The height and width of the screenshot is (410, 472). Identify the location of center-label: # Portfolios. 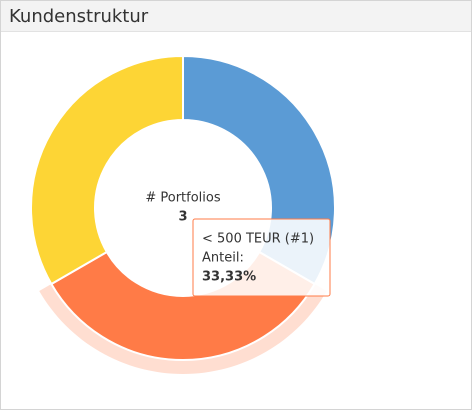
(183, 198).